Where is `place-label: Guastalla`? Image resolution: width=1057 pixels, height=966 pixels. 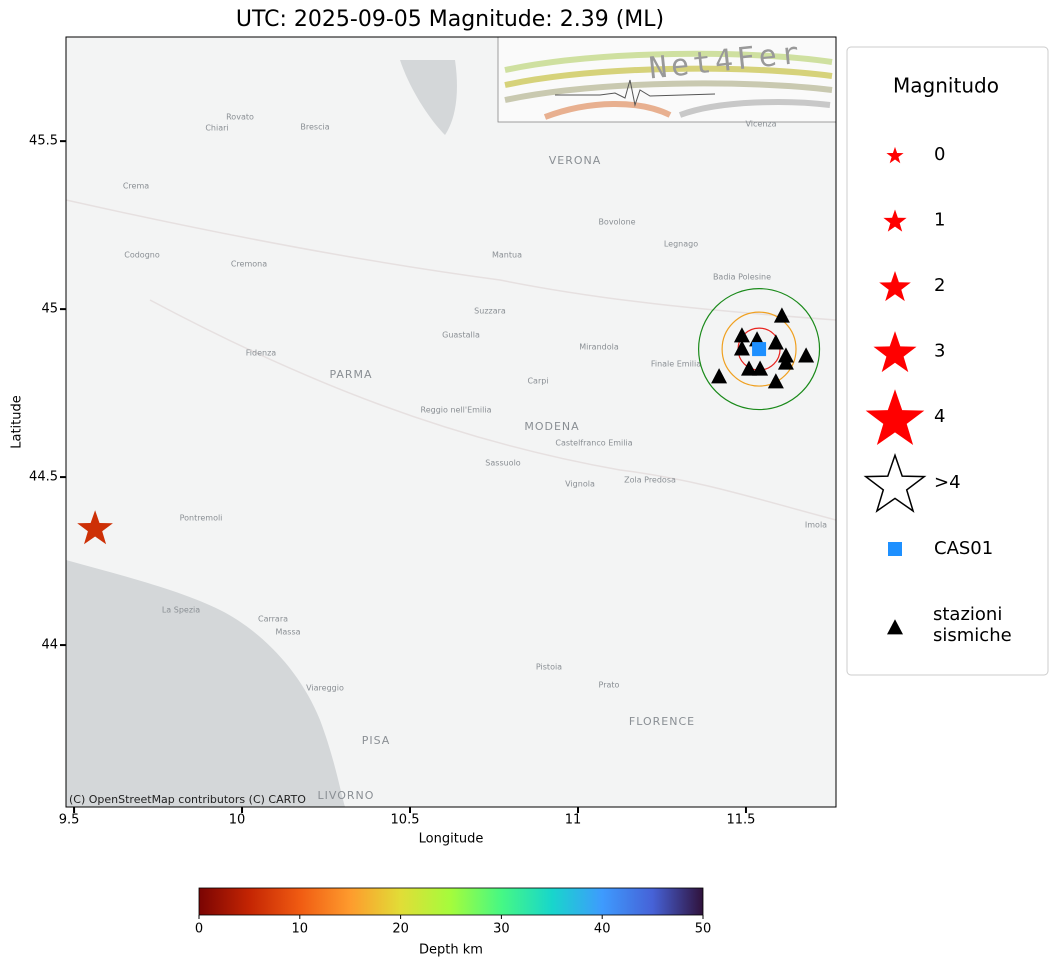 place-label: Guastalla is located at coordinates (461, 335).